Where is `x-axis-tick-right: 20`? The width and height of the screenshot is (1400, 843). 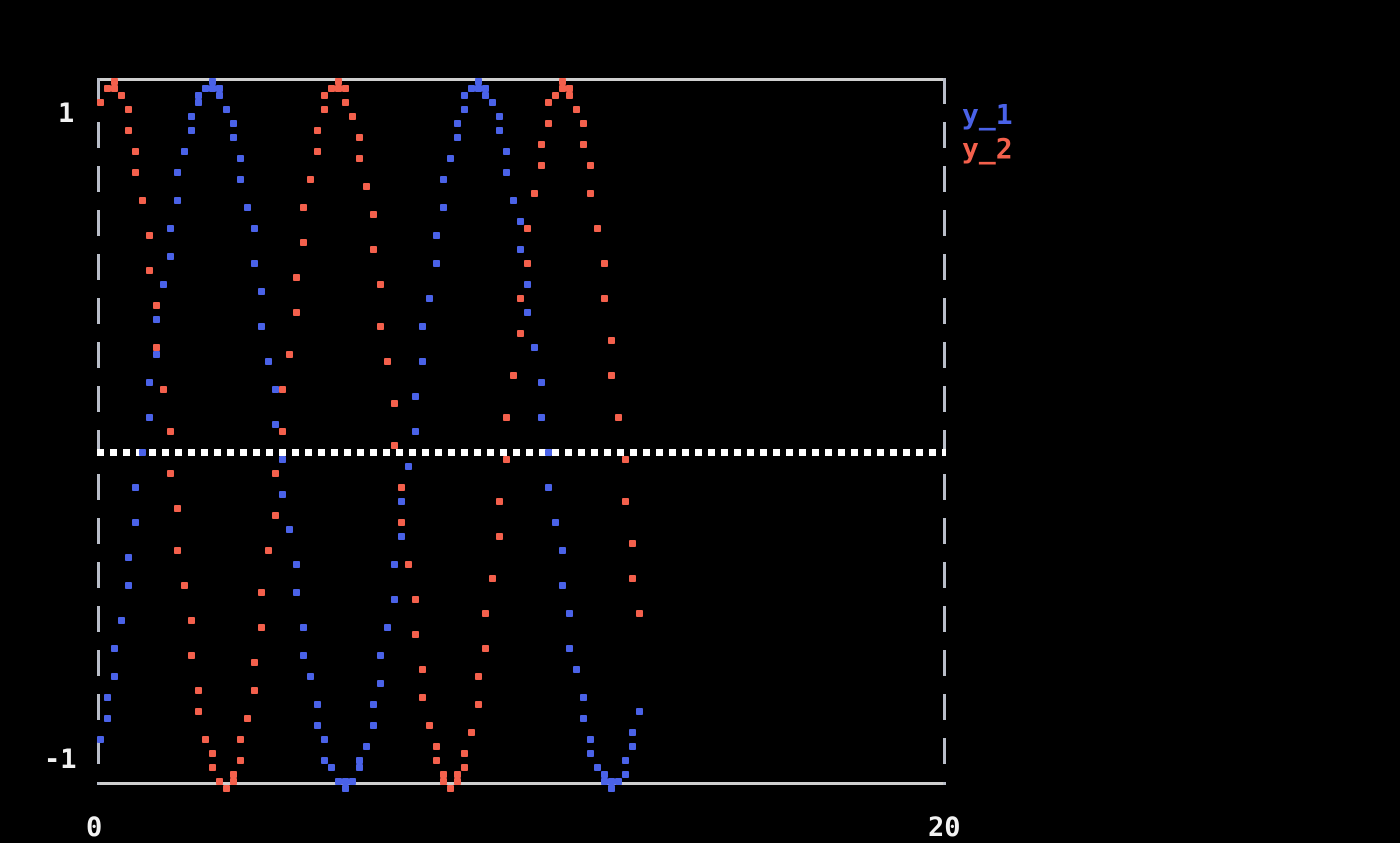
x-axis-tick-right: 20 is located at coordinates (944, 827).